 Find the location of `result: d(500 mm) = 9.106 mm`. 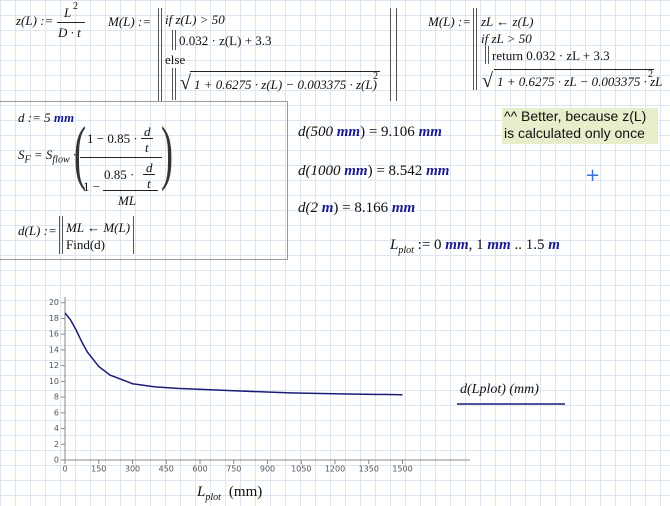

result: d(500 mm) = 9.106 mm is located at coordinates (370, 132).